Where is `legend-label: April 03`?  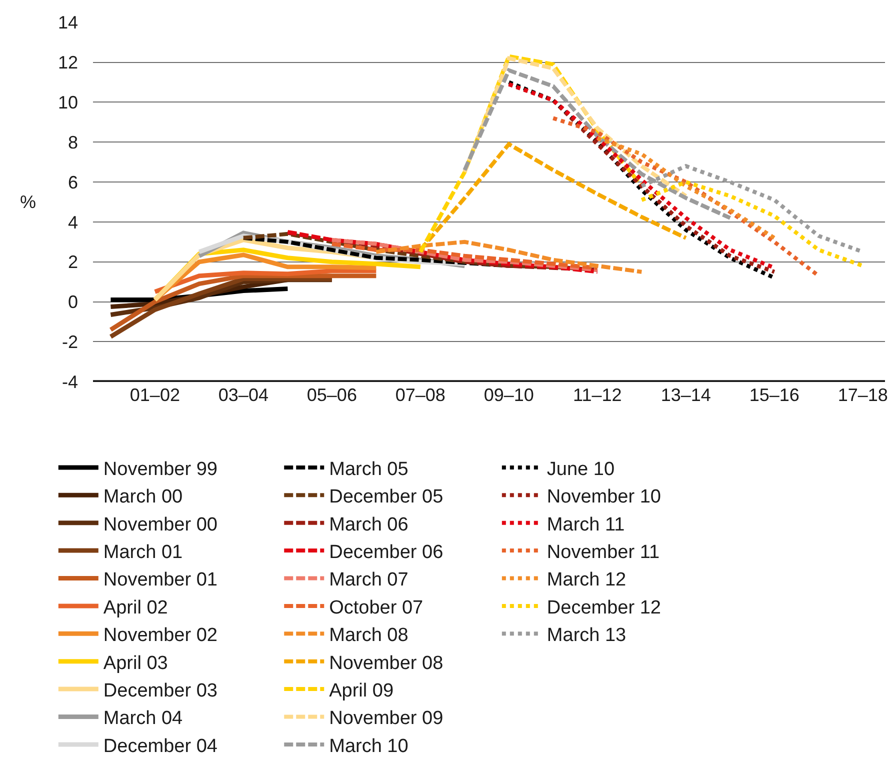 legend-label: April 03 is located at coordinates (135, 663).